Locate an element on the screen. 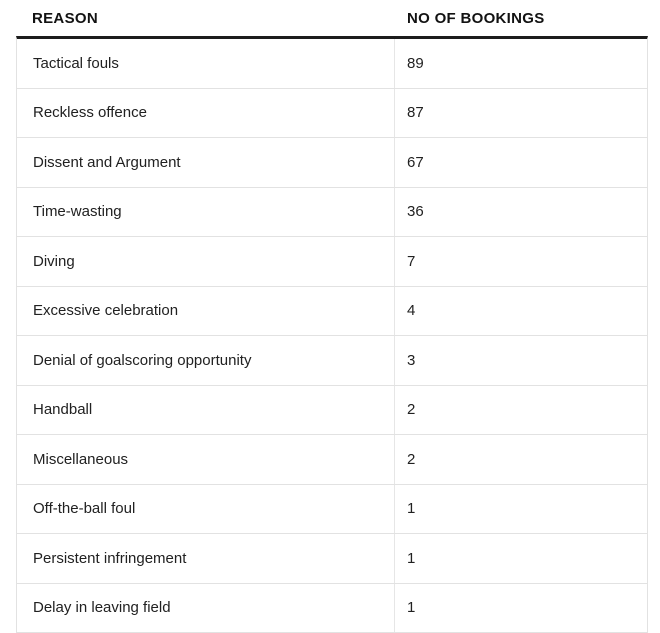 This screenshot has width=660, height=633. reason-cell: Dissent and Argument is located at coordinates (206, 162).